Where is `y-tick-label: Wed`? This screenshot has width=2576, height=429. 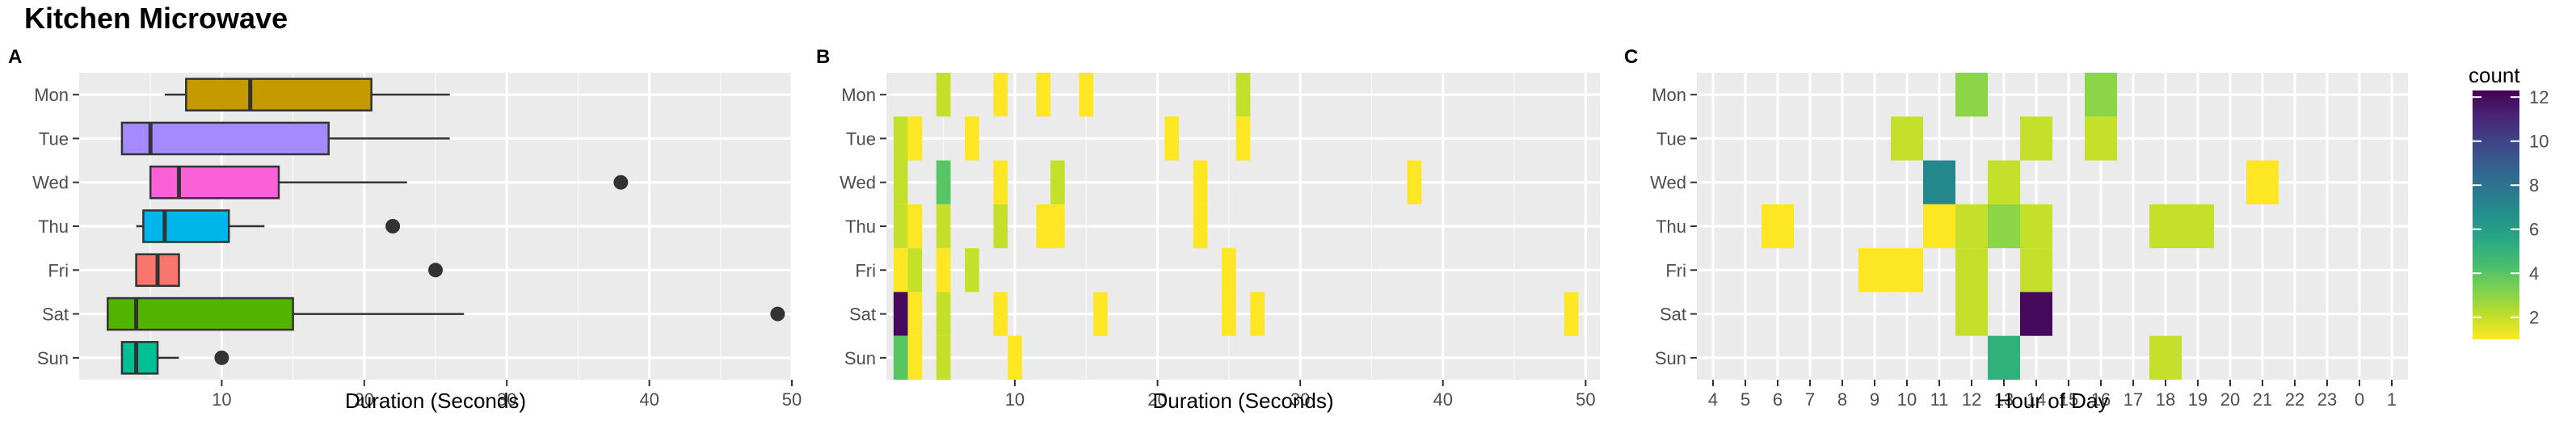 y-tick-label: Wed is located at coordinates (1668, 183).